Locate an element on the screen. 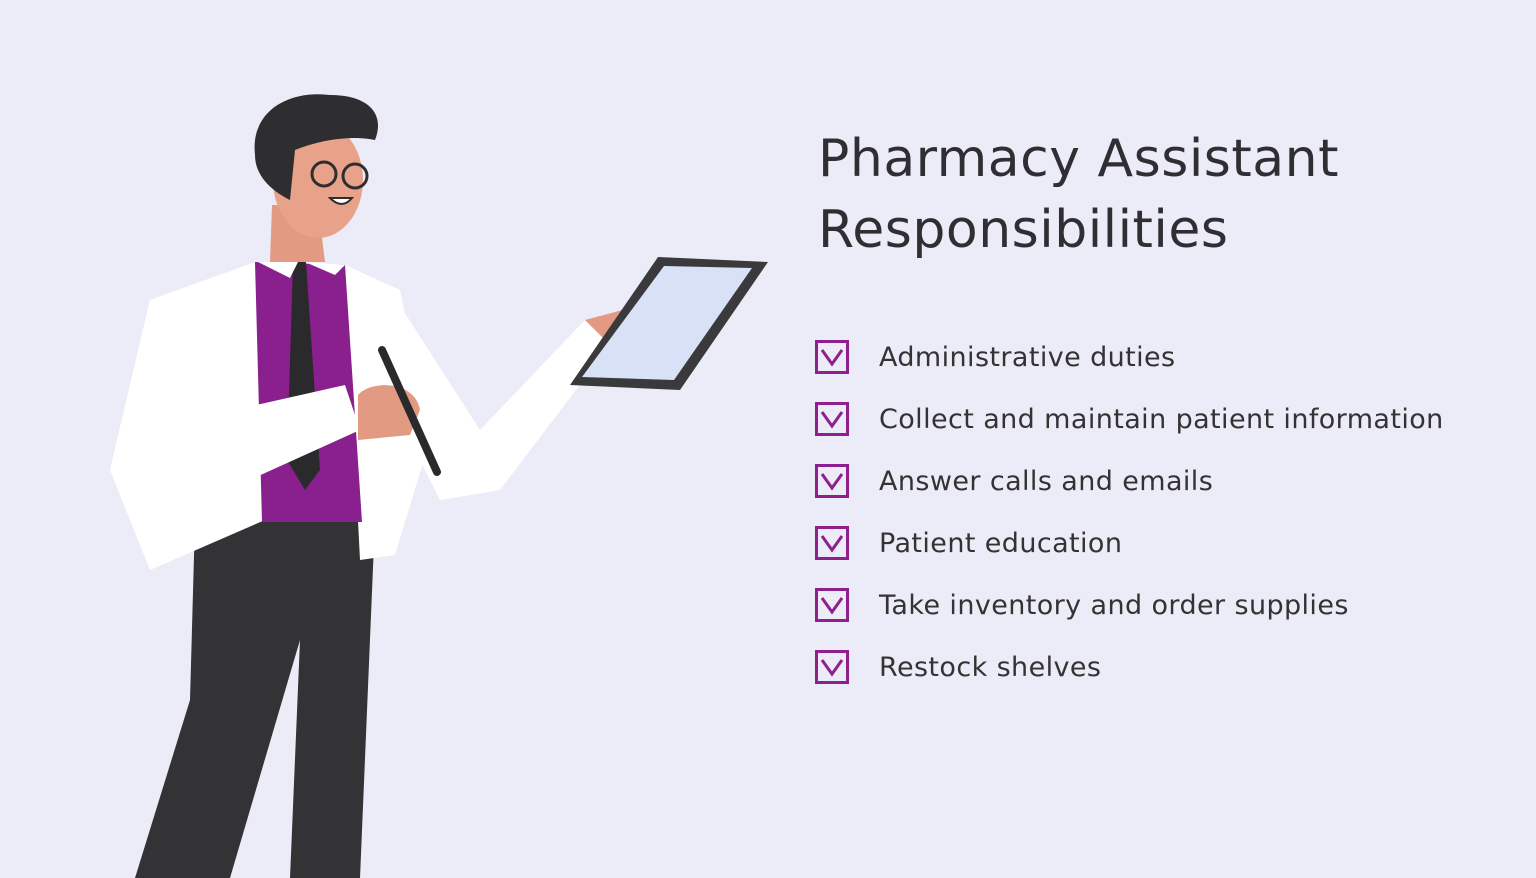  list-item: Restock shelves is located at coordinates (1129, 667).